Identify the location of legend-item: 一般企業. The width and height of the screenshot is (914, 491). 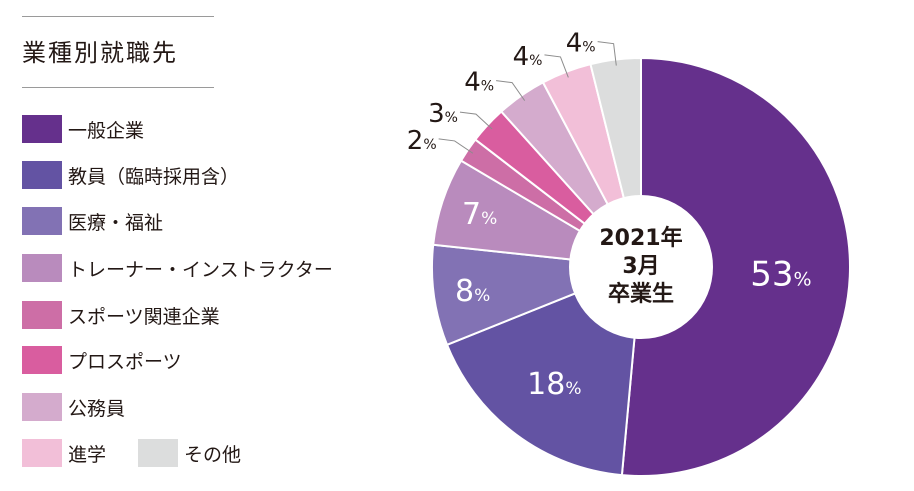
(83, 129).